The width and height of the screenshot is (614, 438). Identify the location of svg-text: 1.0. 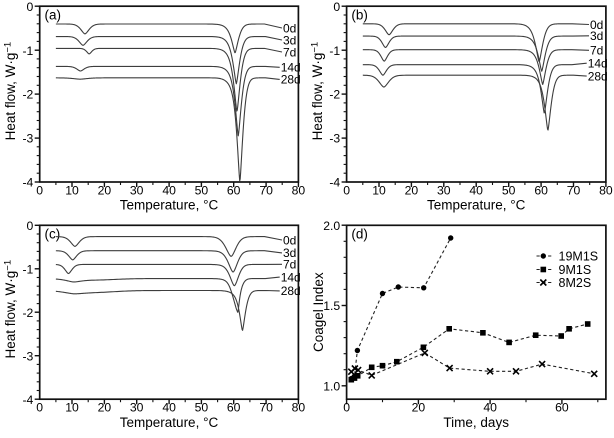
(331, 386).